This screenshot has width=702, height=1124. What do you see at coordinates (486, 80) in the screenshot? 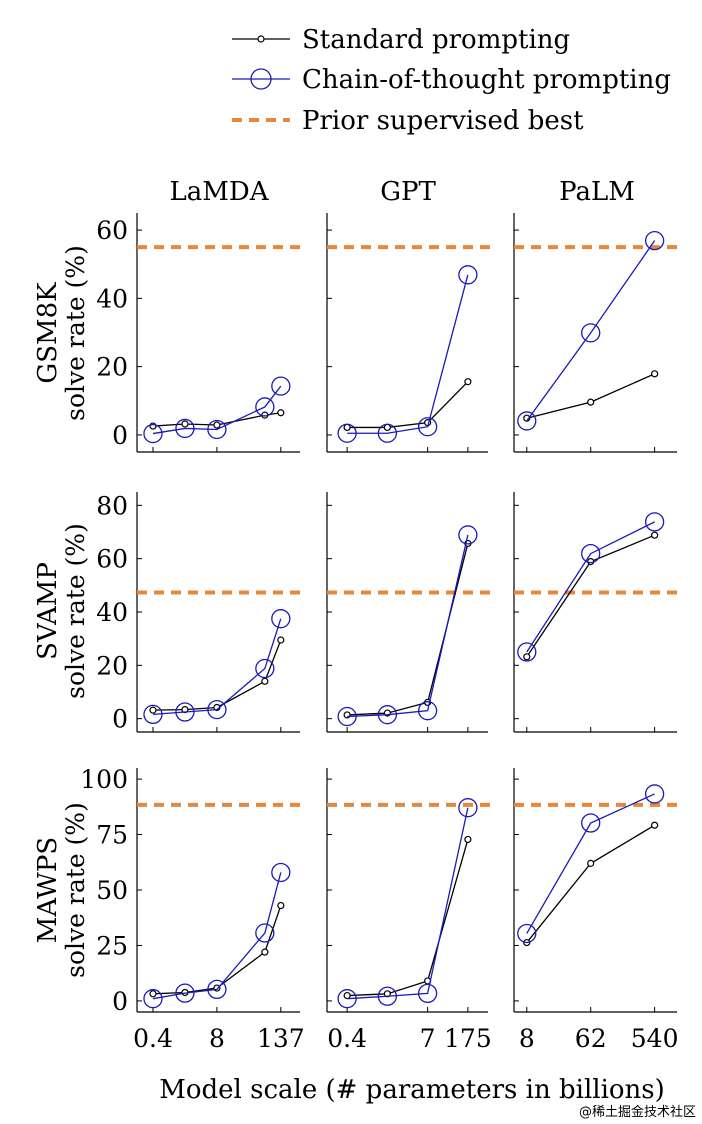
I see `legend-cot-label: Chain-of-thought prompting` at bounding box center [486, 80].